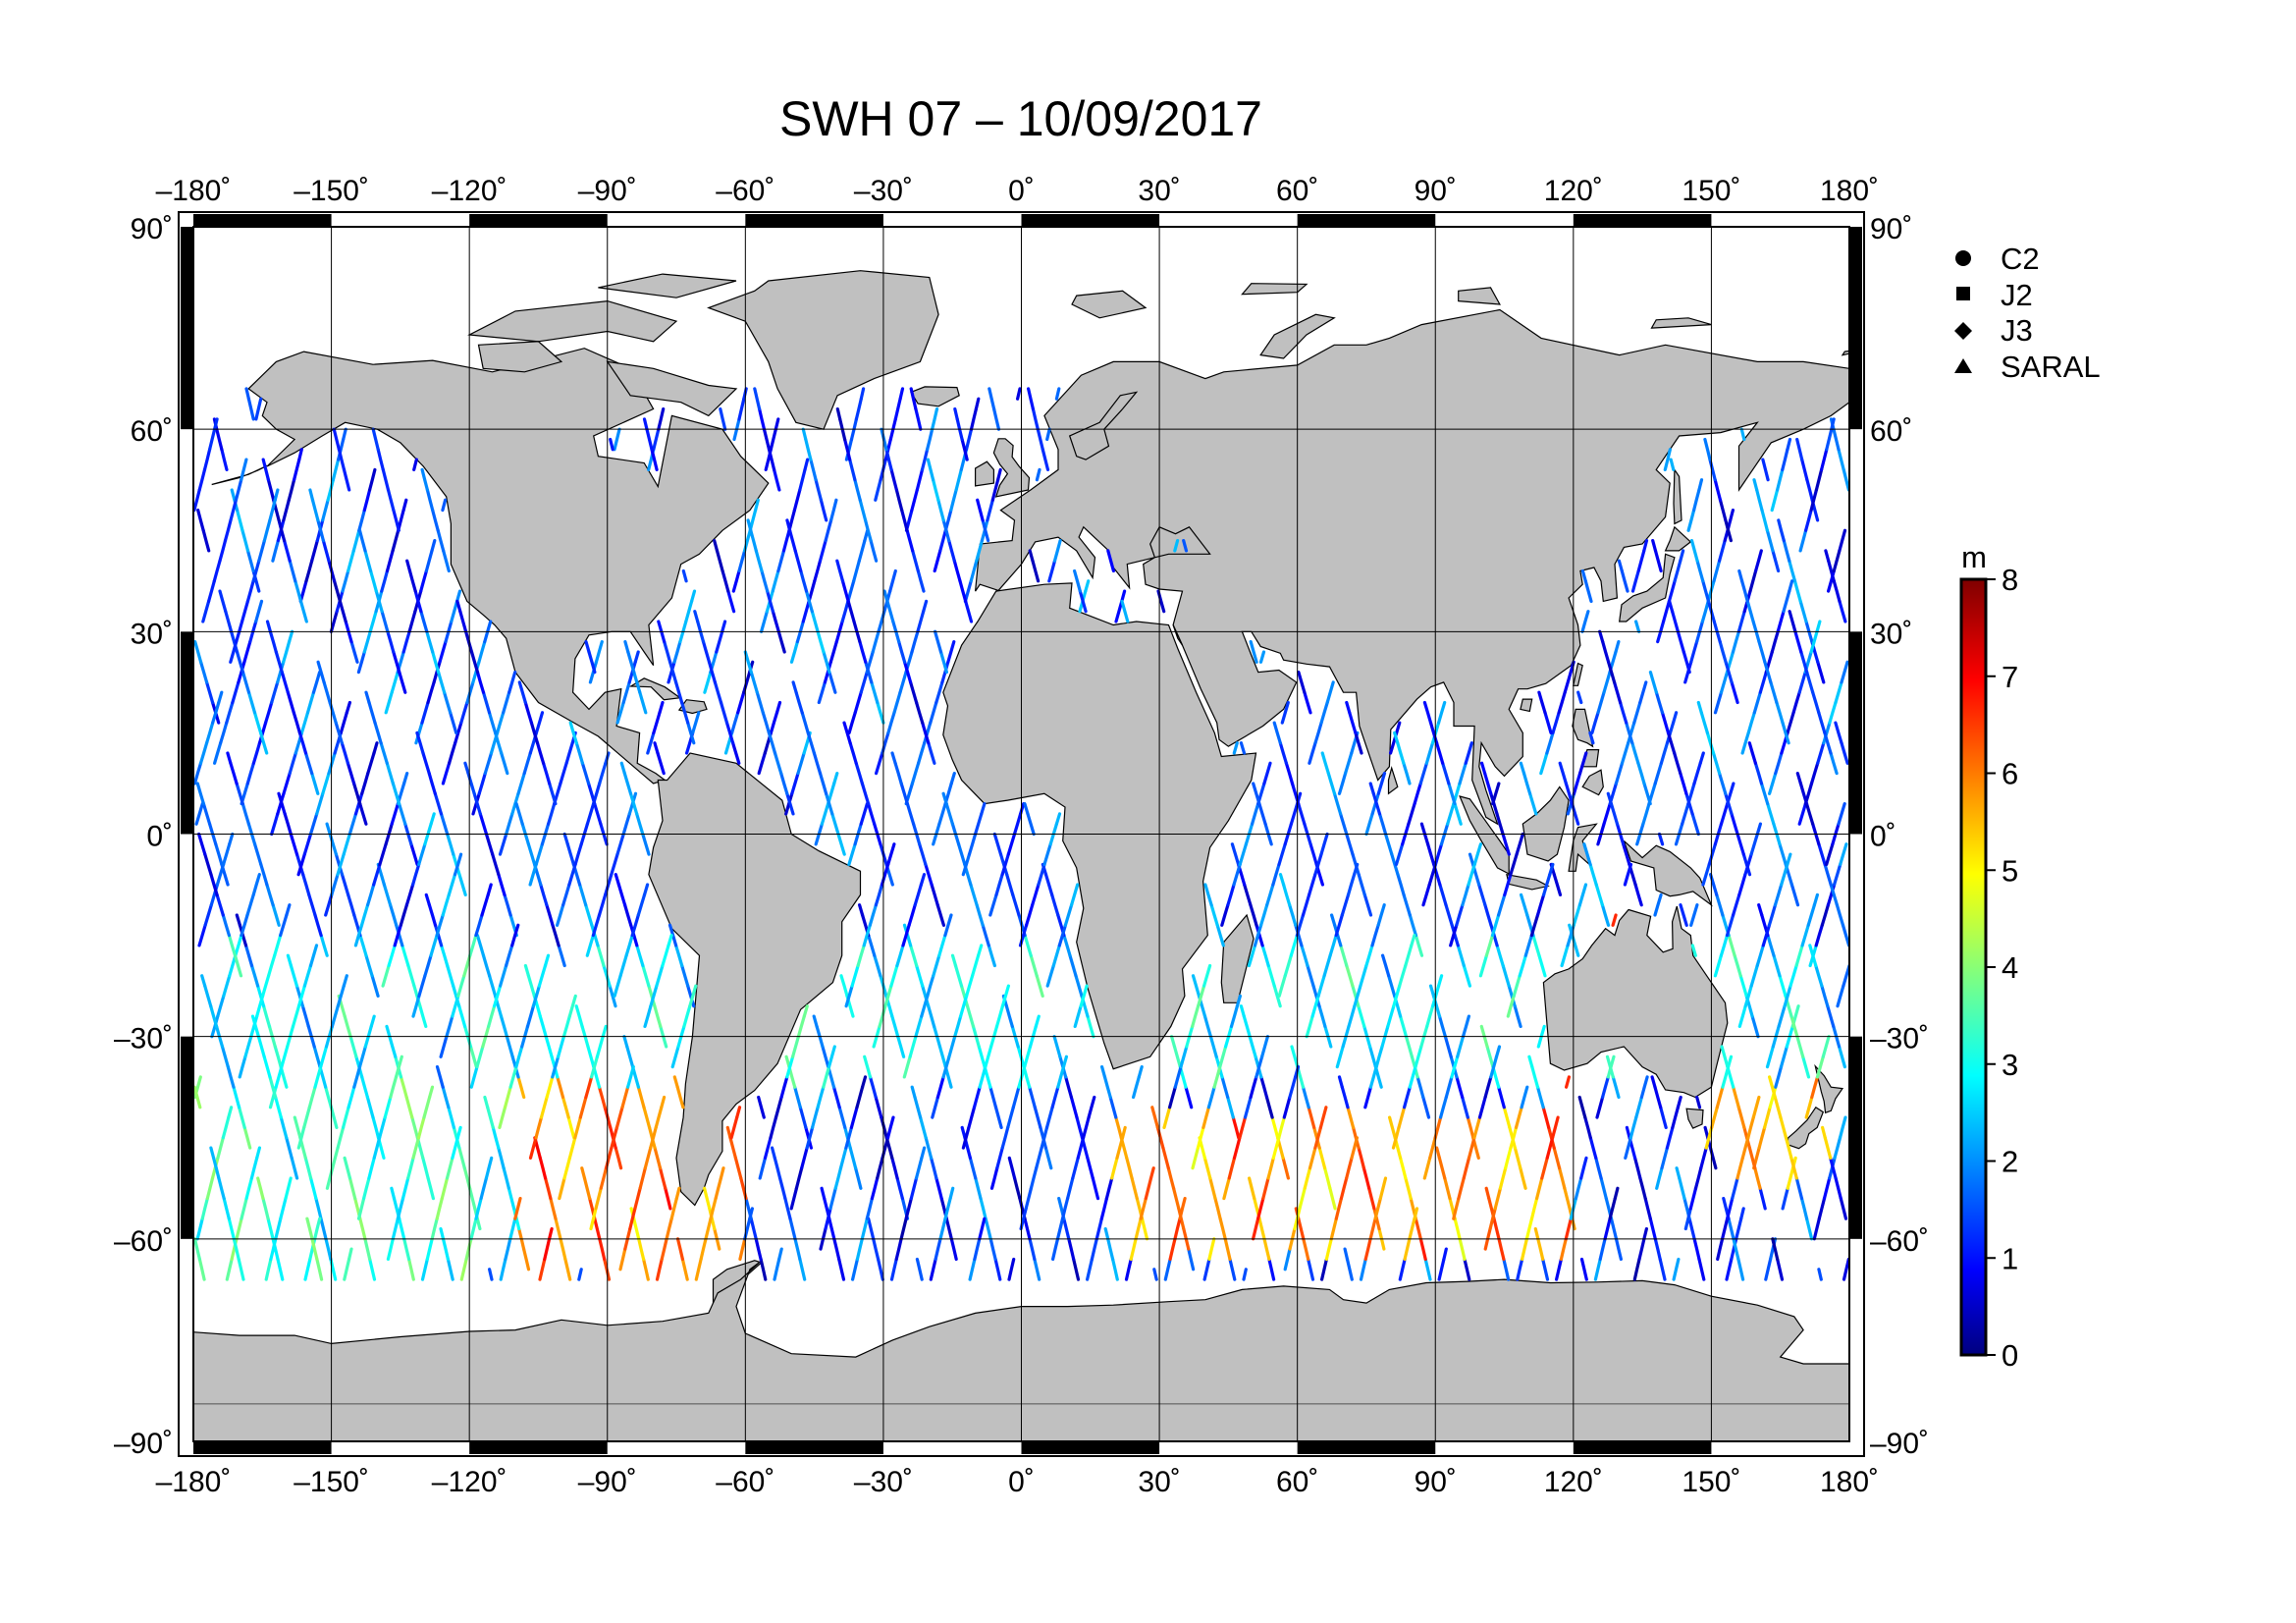  Describe the element at coordinates (1963, 258) in the screenshot. I see `circle-icon` at that location.